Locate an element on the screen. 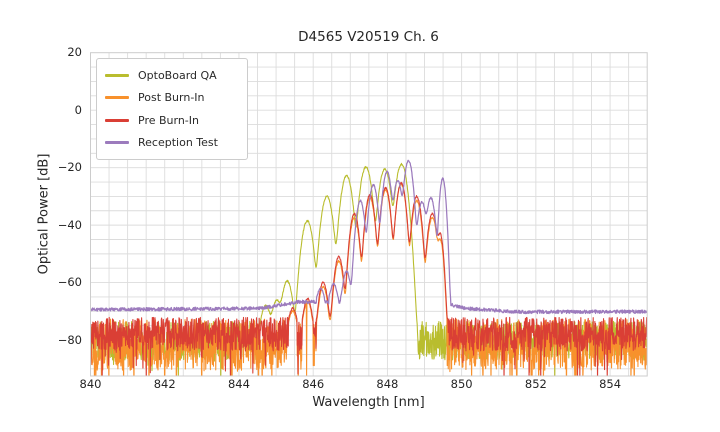  x-axis-label: Wavelength [nm] is located at coordinates (368, 402).